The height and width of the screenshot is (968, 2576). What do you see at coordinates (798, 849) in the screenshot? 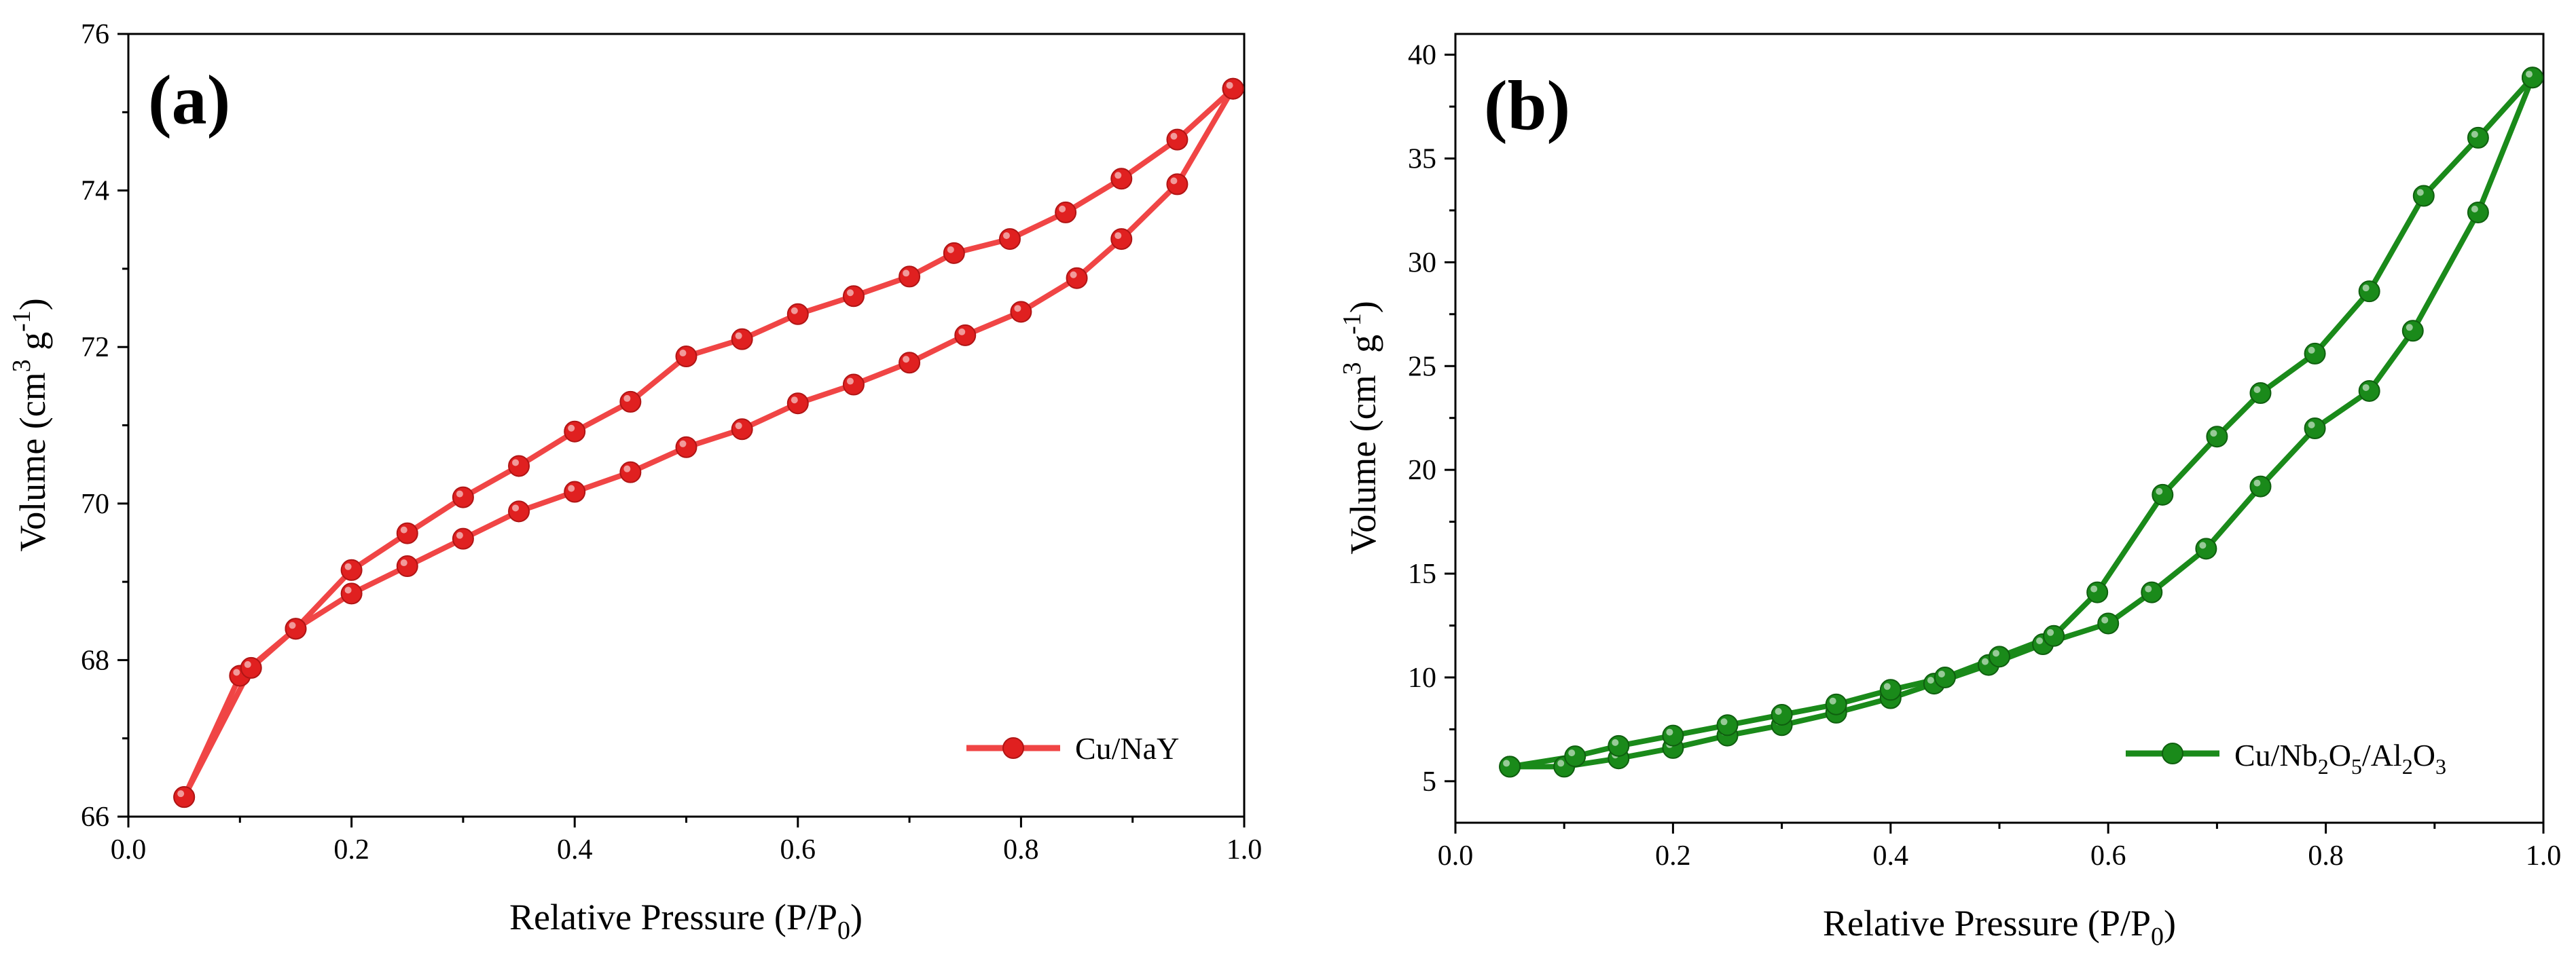
I see `x-tick-label: 0.6` at bounding box center [798, 849].